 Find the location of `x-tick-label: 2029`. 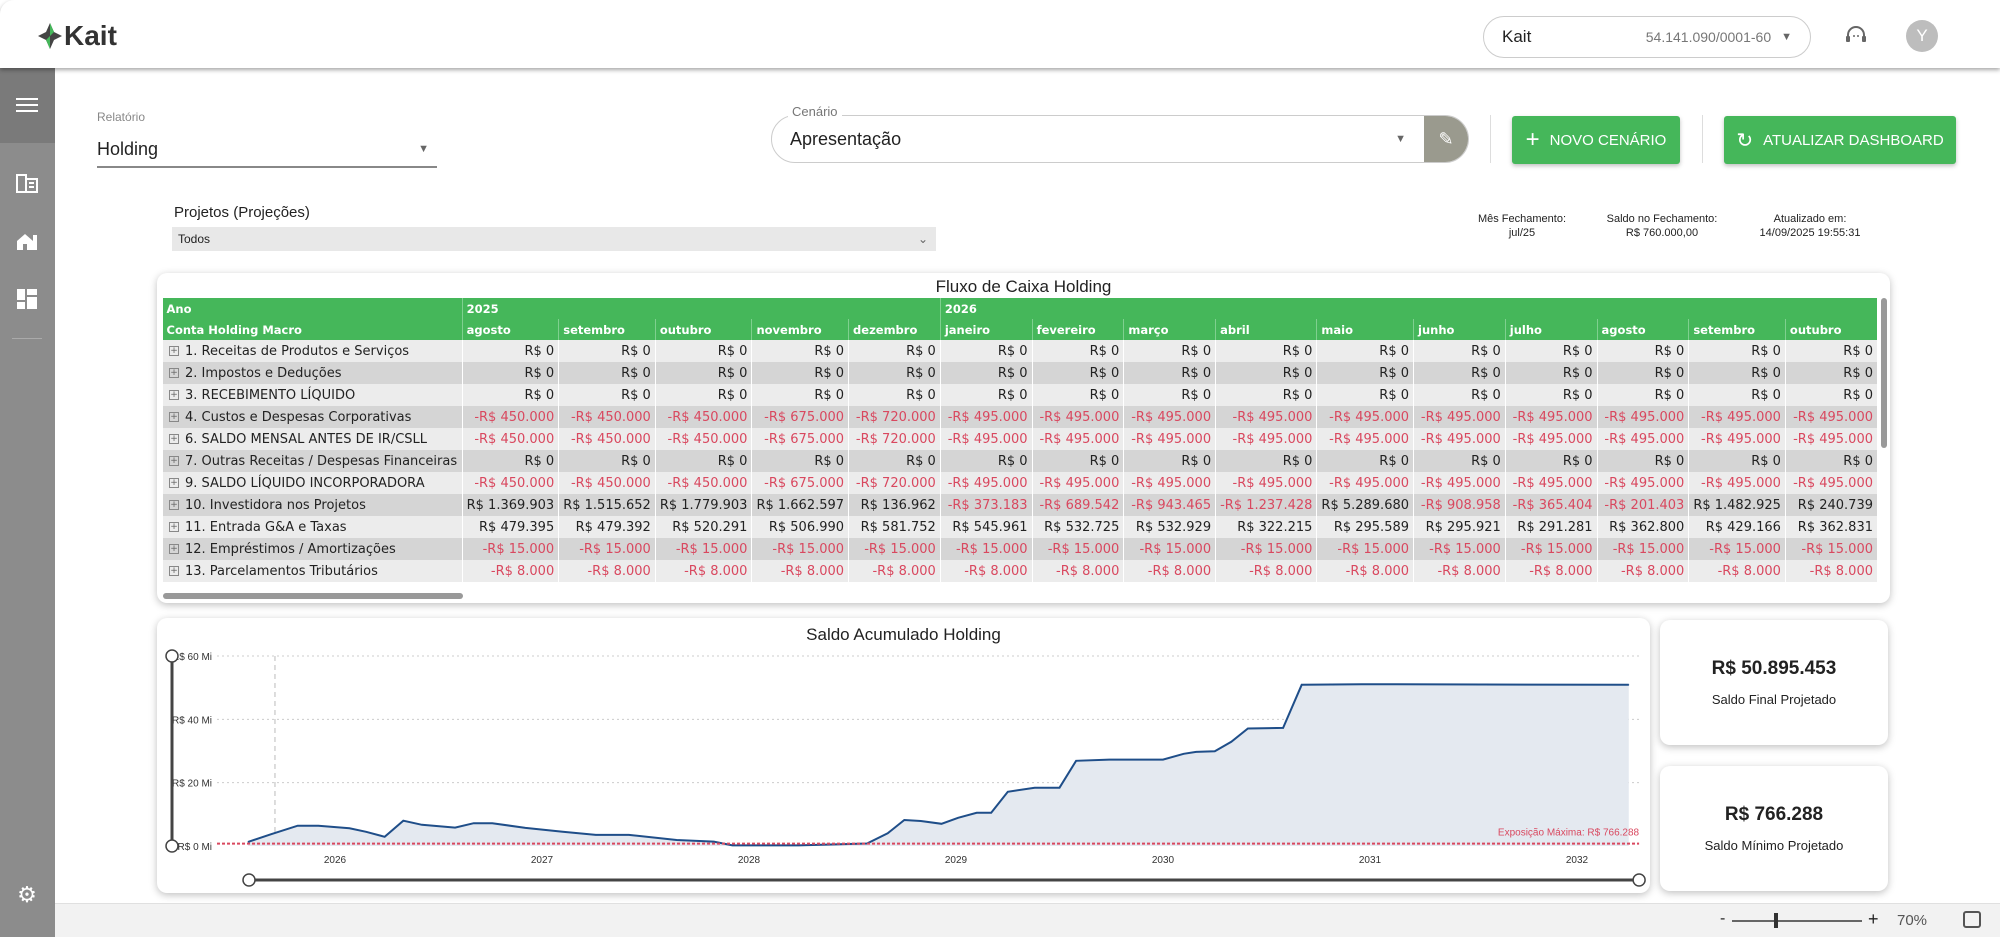

x-tick-label: 2029 is located at coordinates (956, 860).